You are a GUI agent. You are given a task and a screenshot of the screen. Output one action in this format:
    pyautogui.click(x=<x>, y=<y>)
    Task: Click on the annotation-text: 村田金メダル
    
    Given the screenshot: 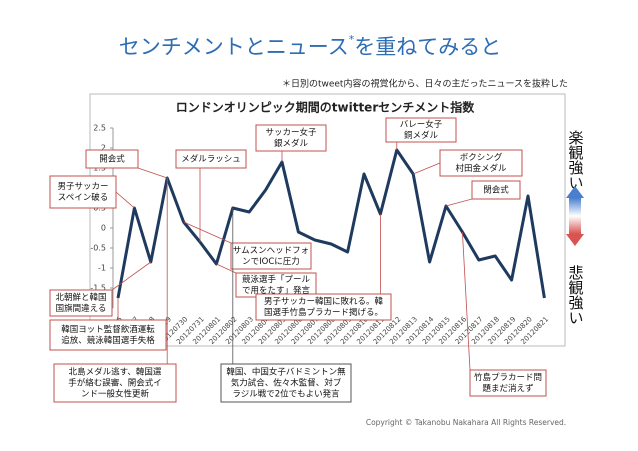 What is the action you would take?
    pyautogui.click(x=481, y=168)
    